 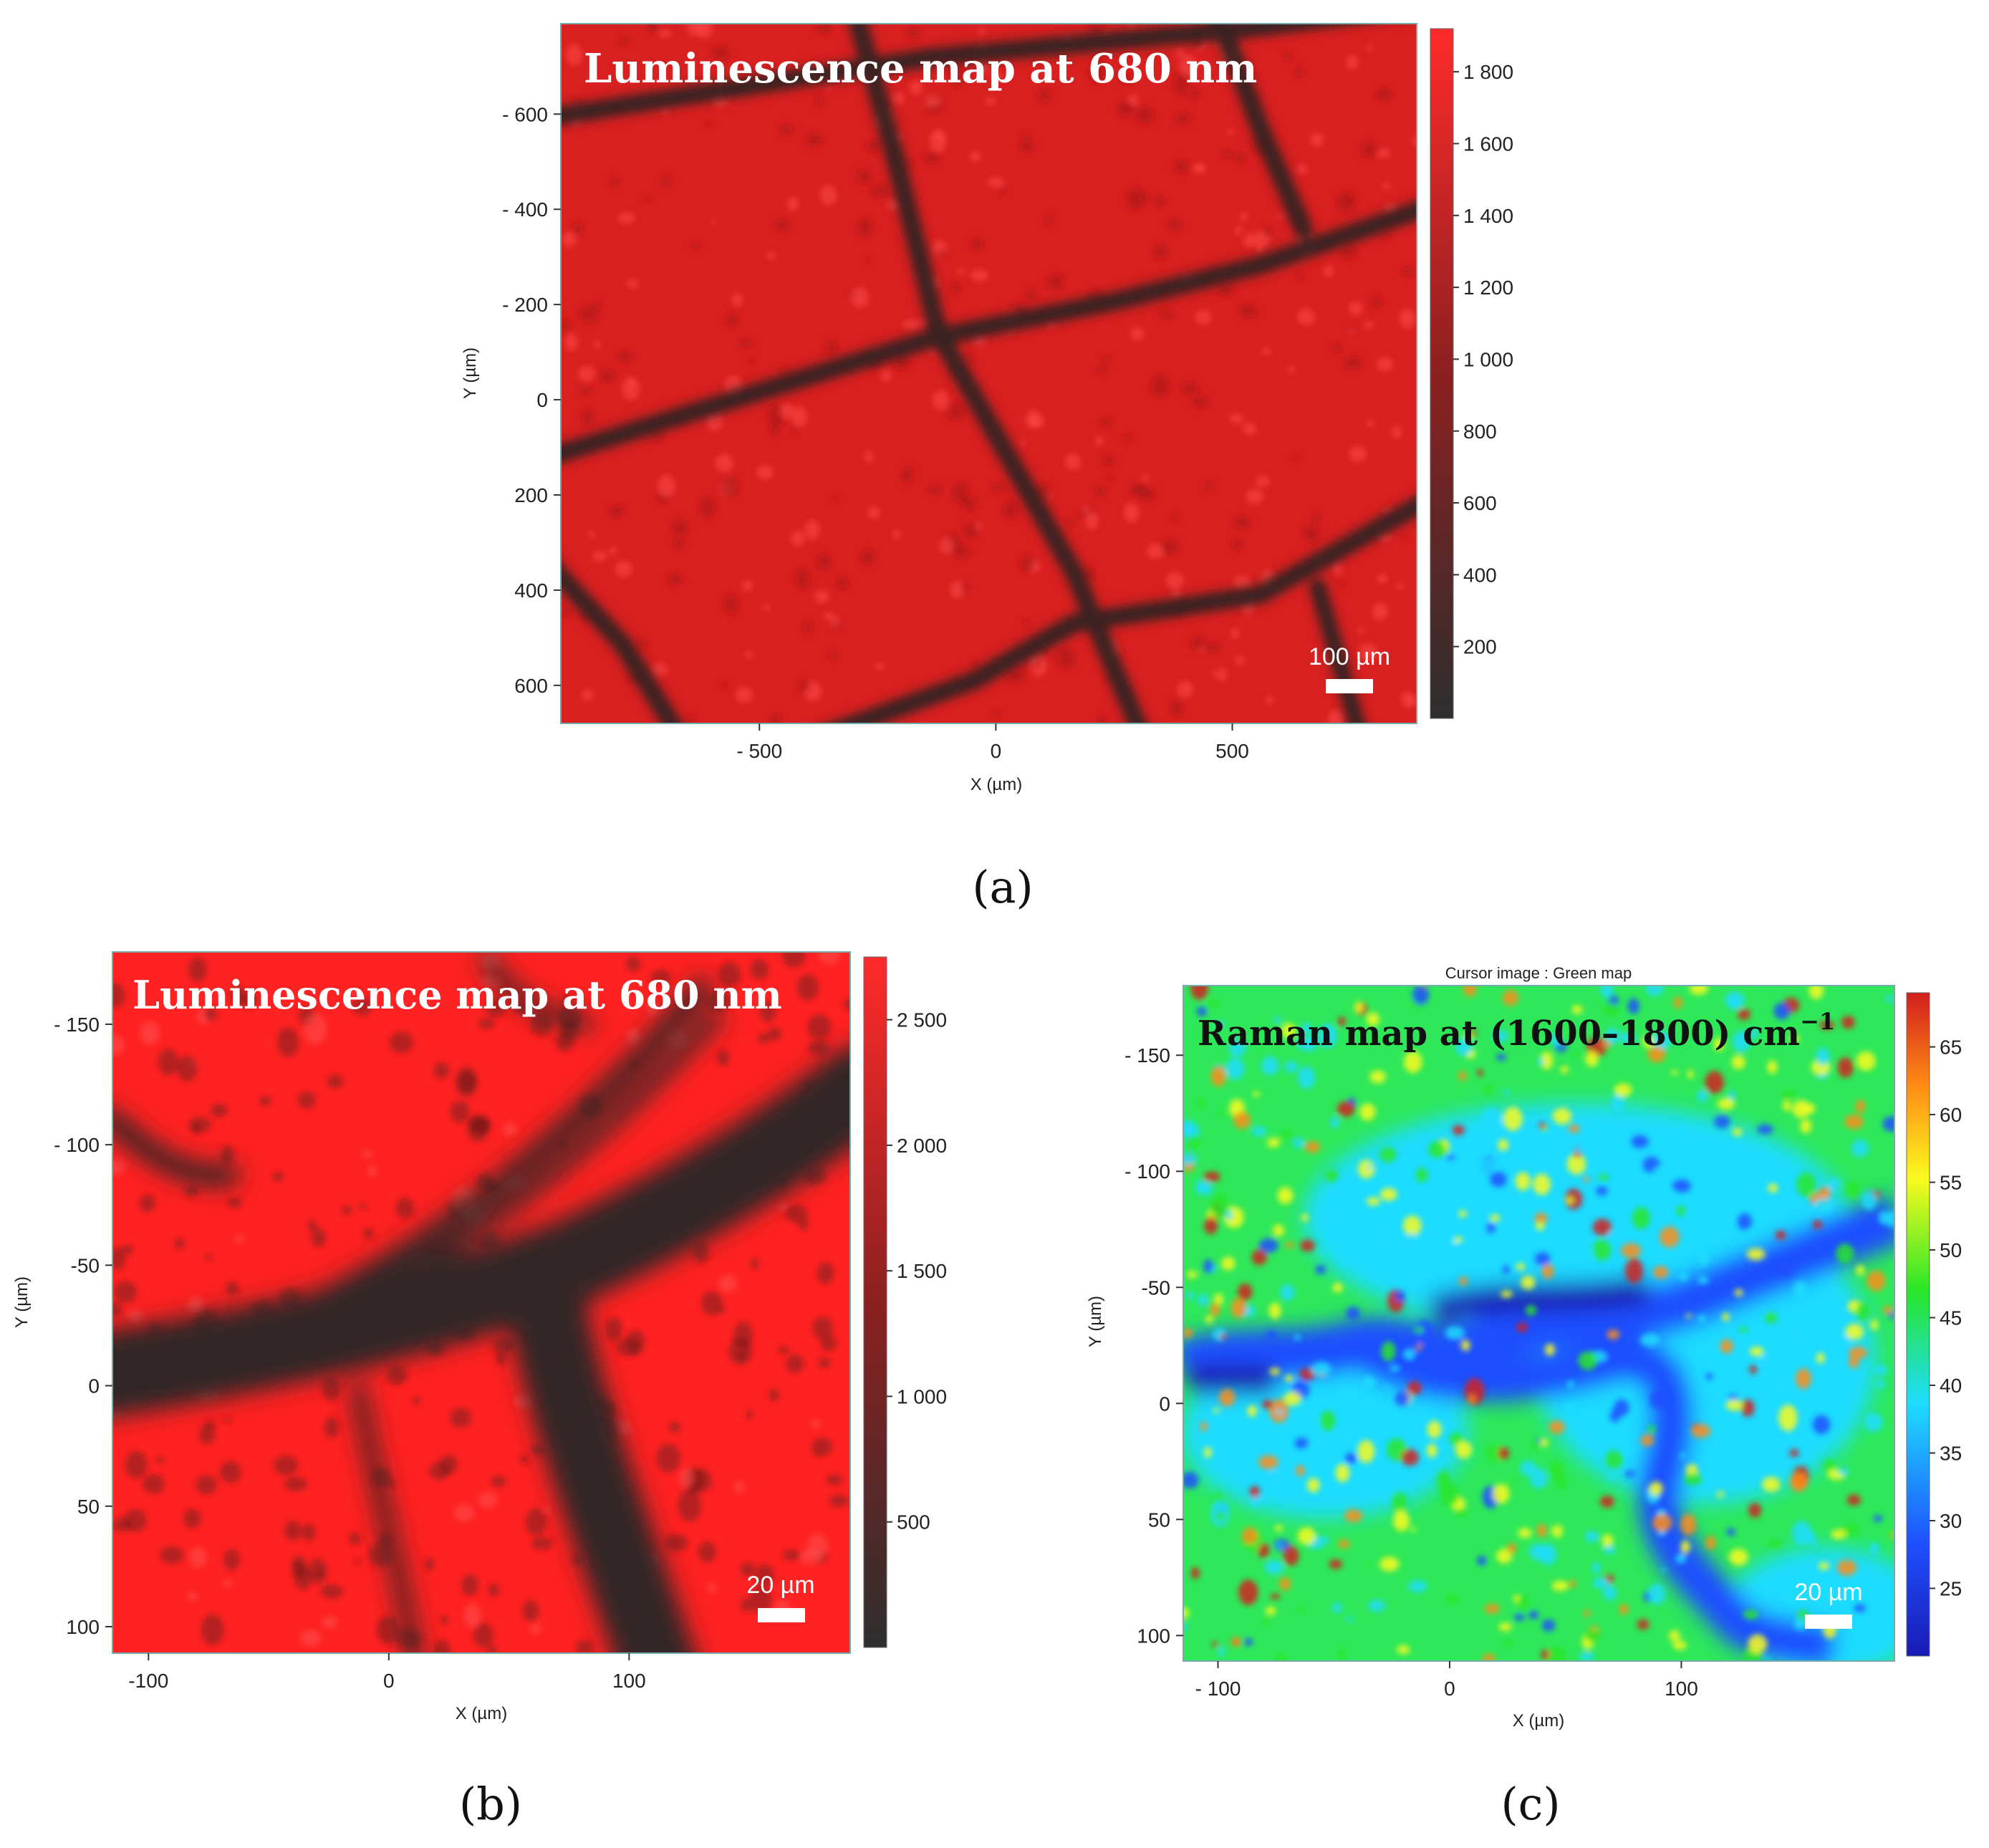 What do you see at coordinates (1349, 686) in the screenshot?
I see `panel-a-scale-bar` at bounding box center [1349, 686].